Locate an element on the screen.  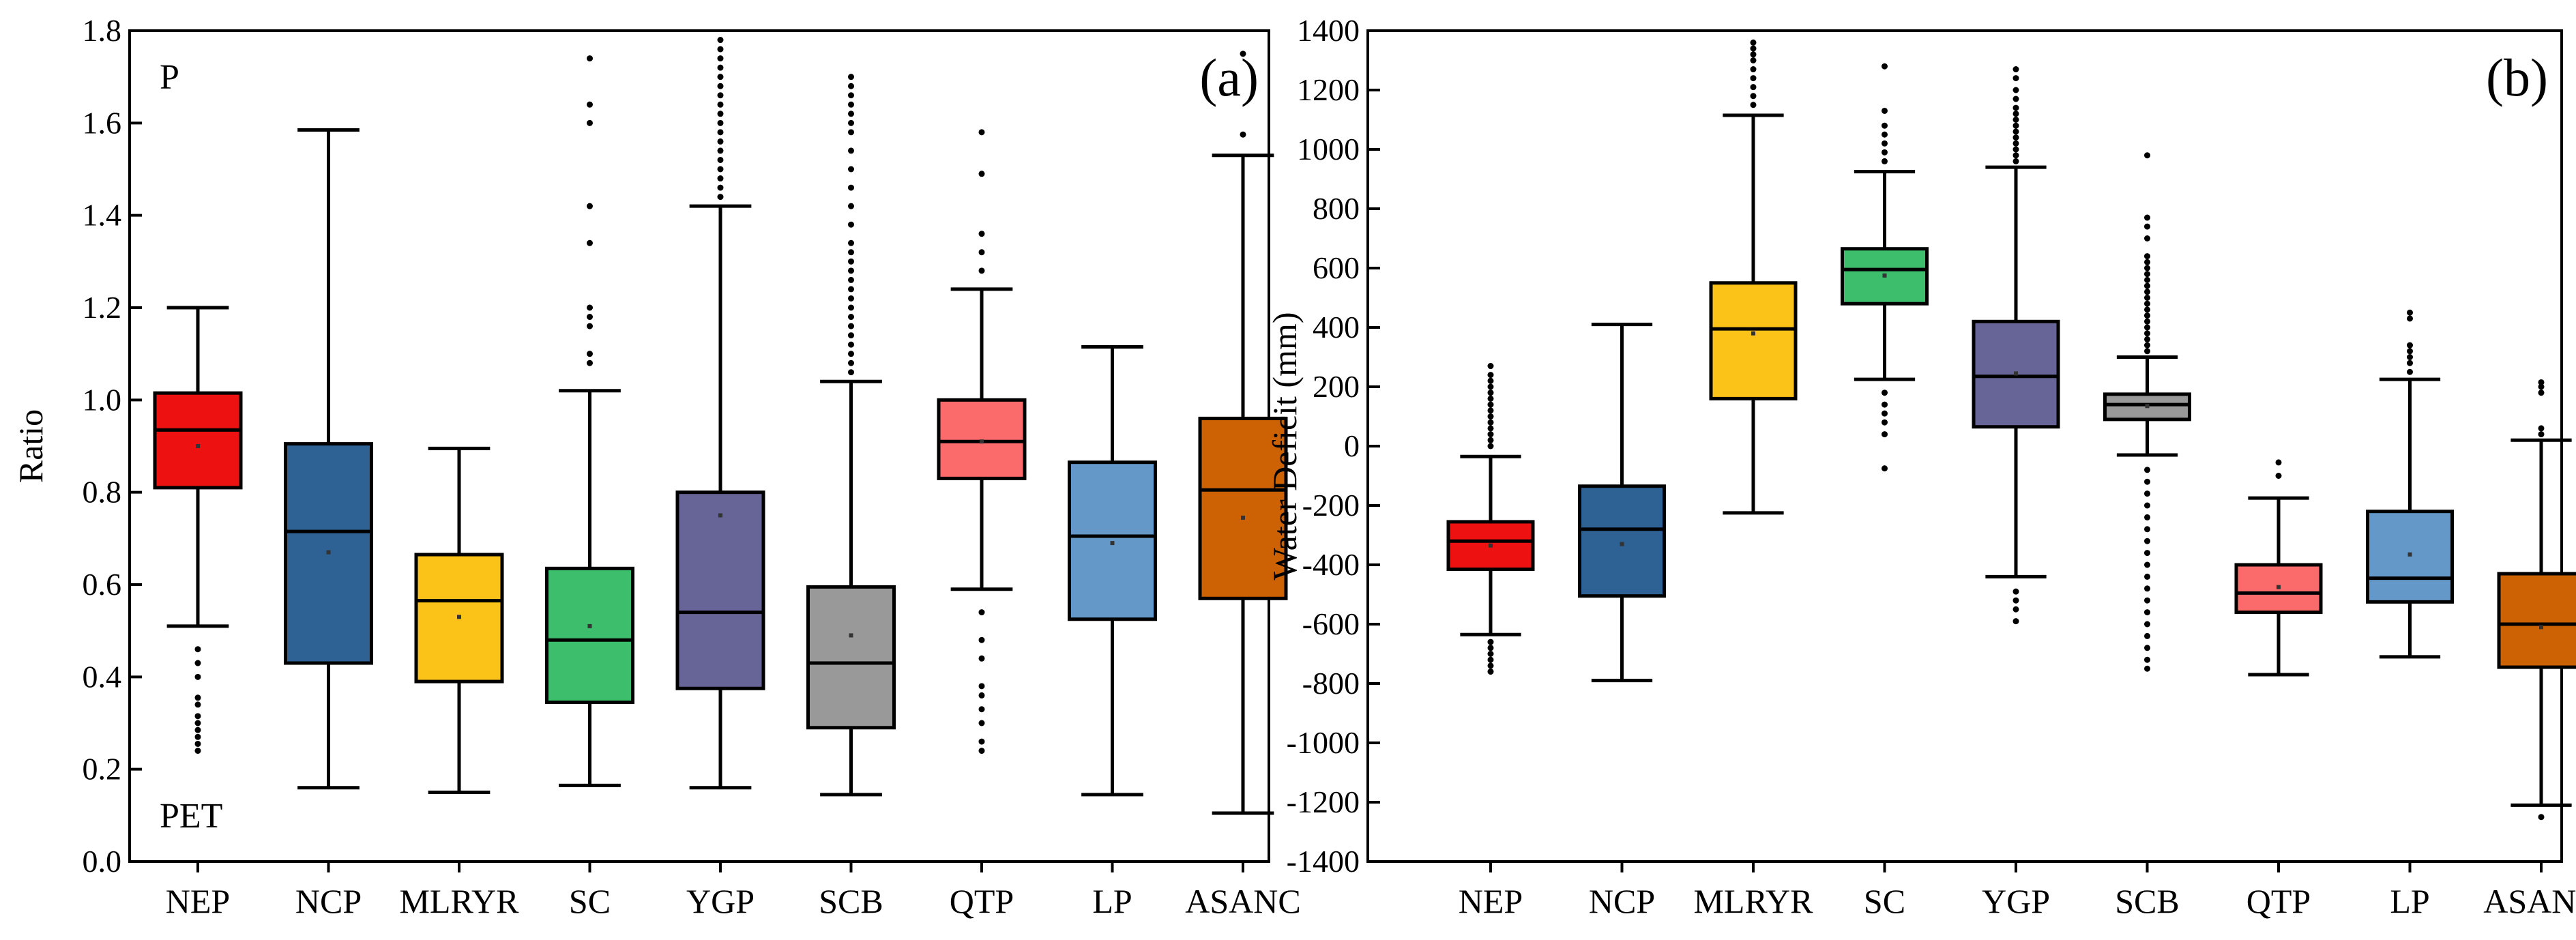
panel-b-y-tick-label: -1000 is located at coordinates (1323, 742).